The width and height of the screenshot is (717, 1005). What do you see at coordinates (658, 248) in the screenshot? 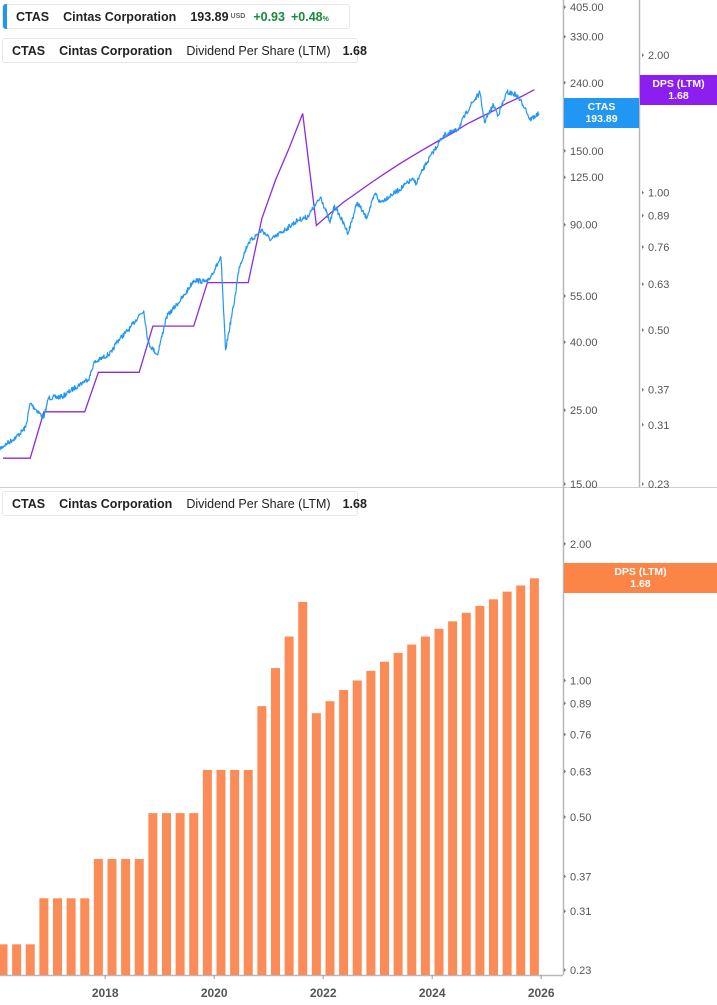
I see `dps-tick-label: 0.76` at bounding box center [658, 248].